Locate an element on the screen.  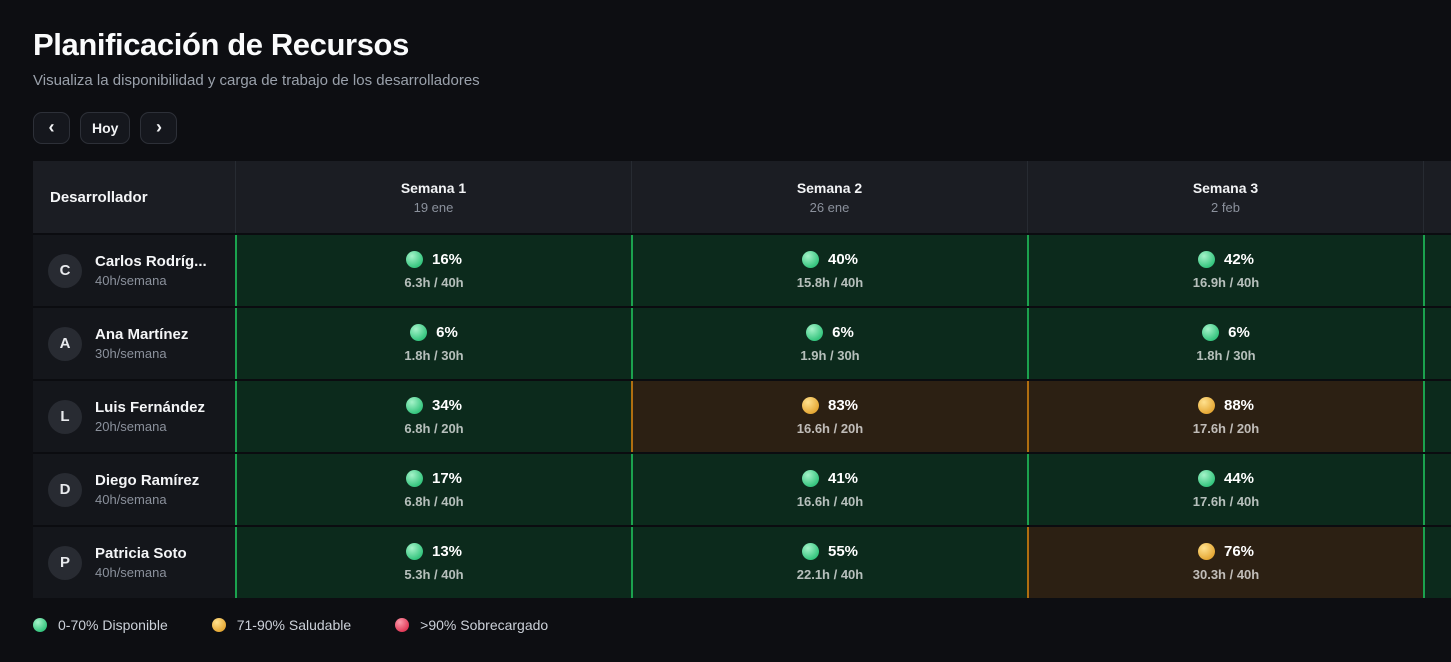
allocation-summary: 41% is located at coordinates (830, 478).